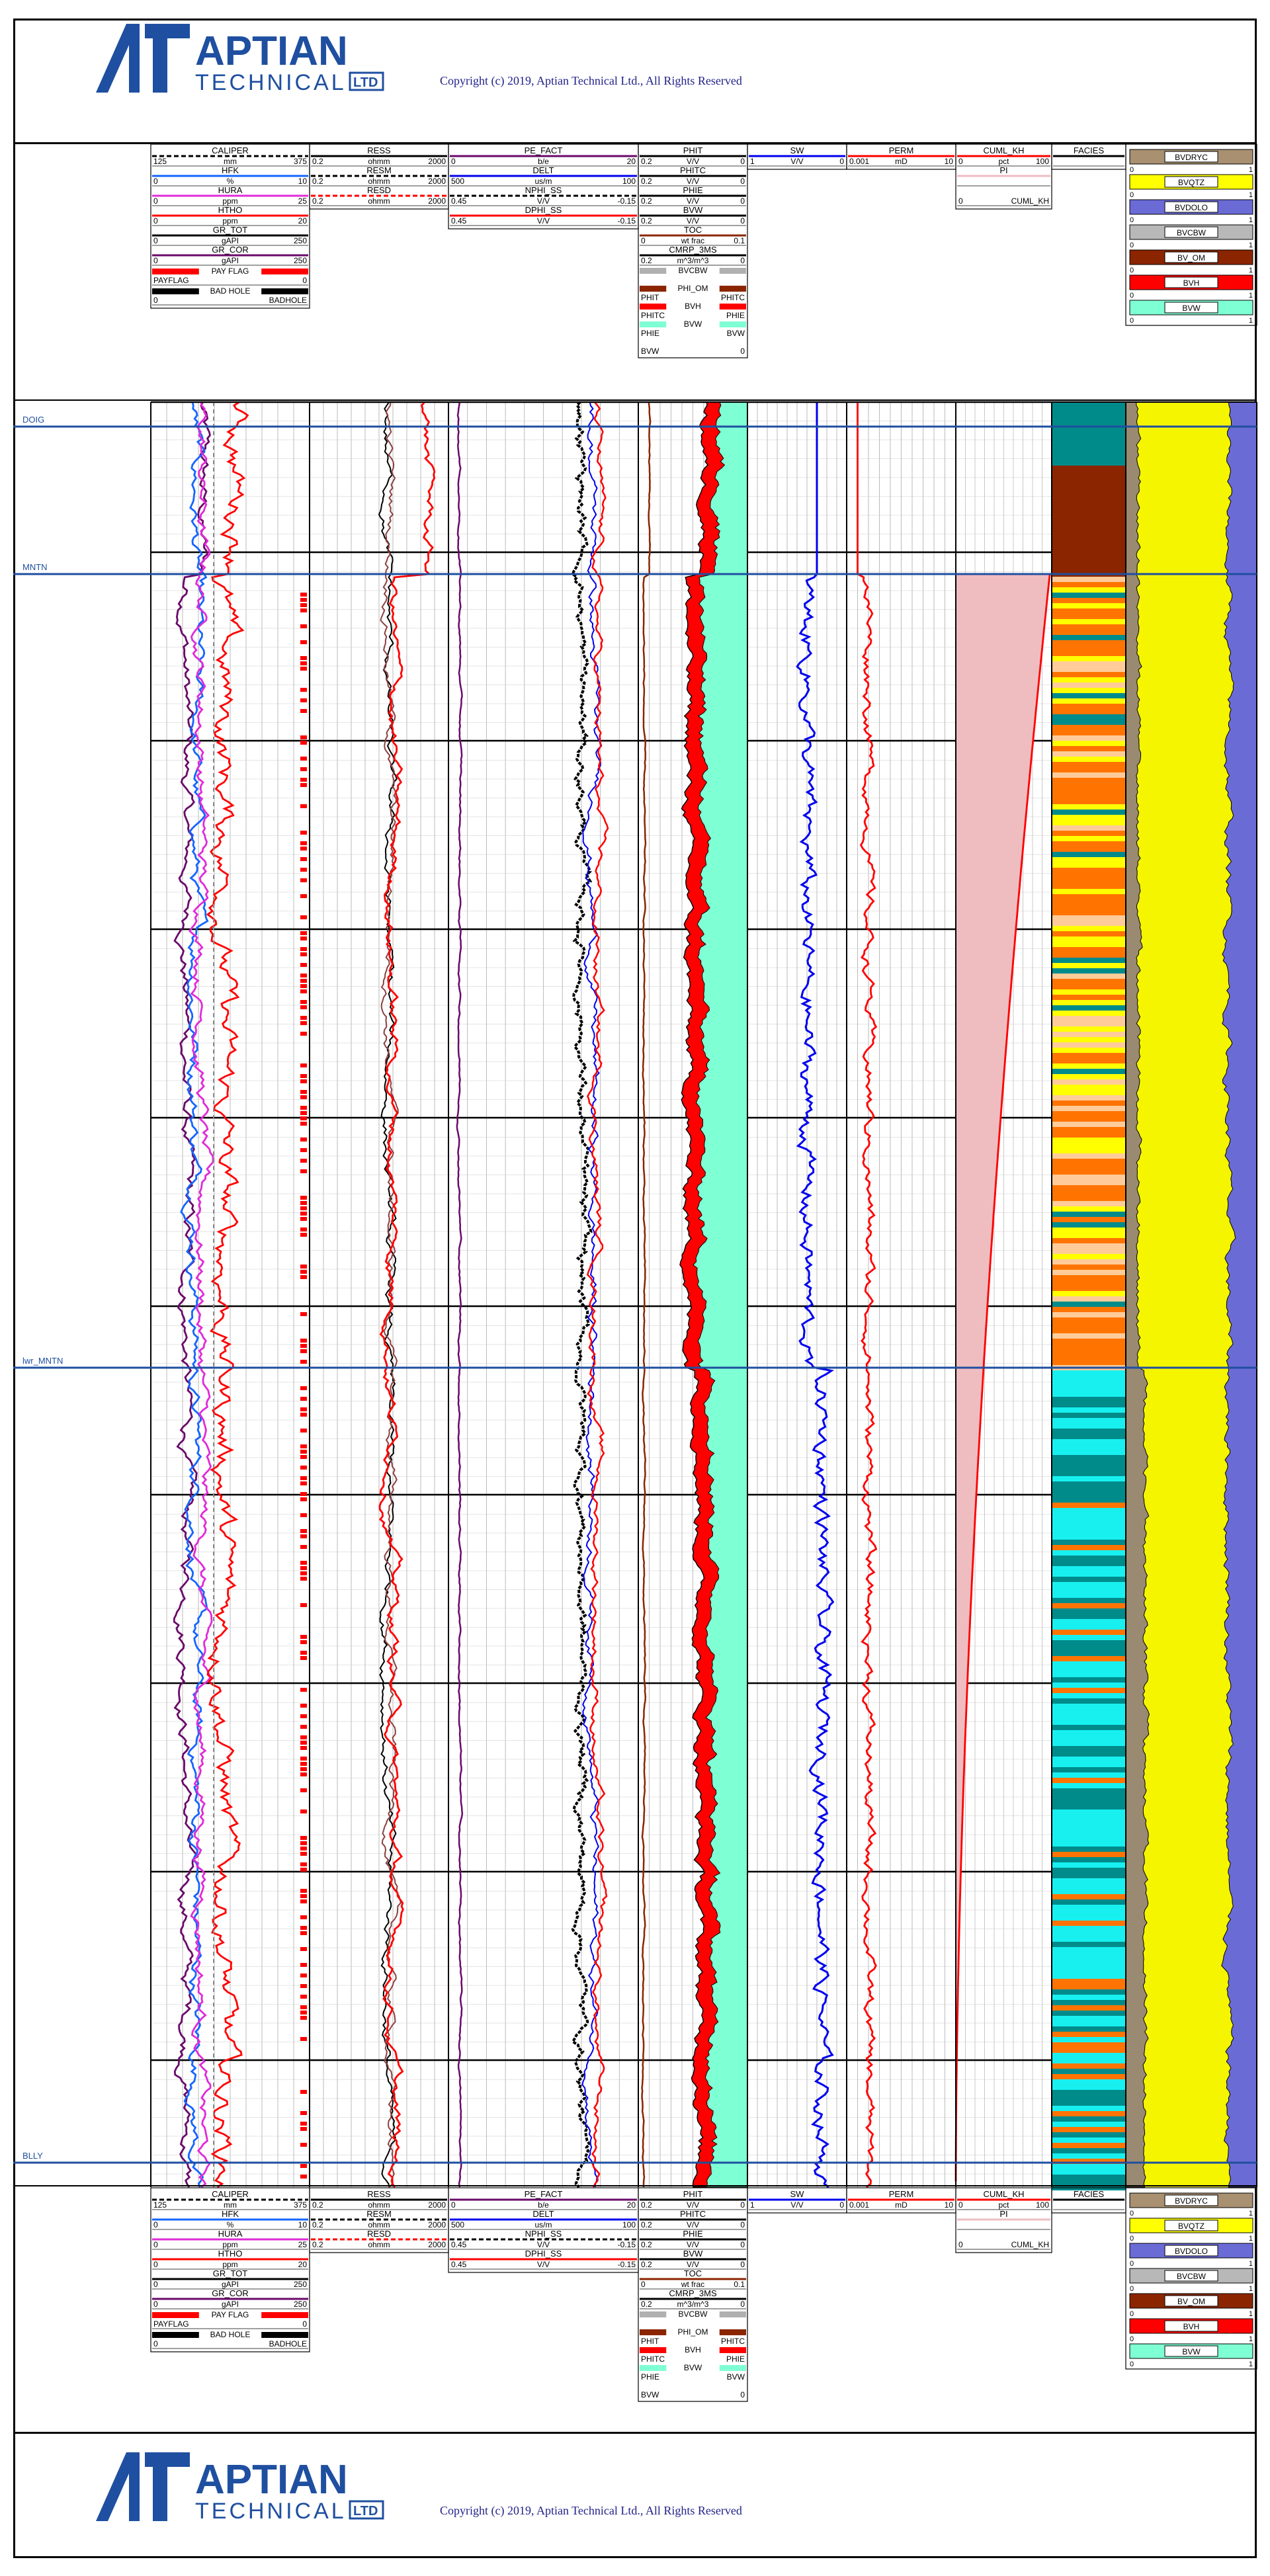  Describe the element at coordinates (192, 1294) in the screenshot. I see `curve-gr-cor` at that location.